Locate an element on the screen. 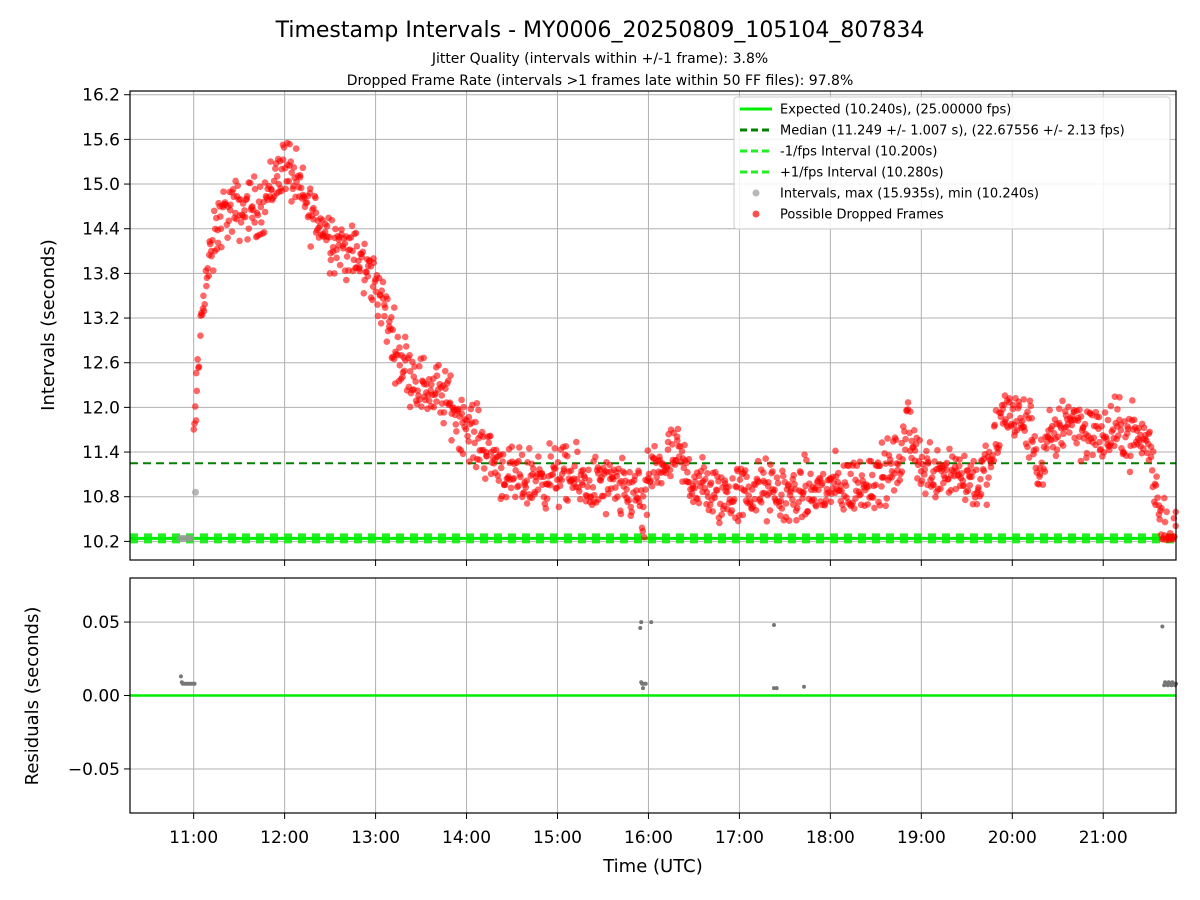 The height and width of the screenshot is (900, 1200). top-y-tick-label: 16.2 is located at coordinates (101, 96).